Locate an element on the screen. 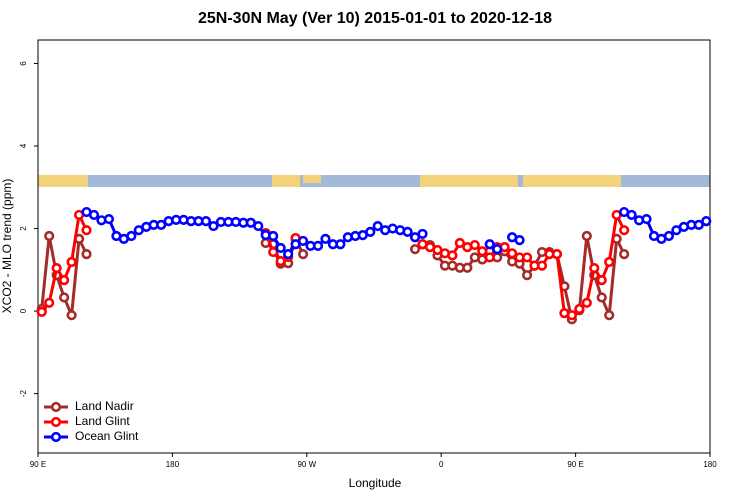 The width and height of the screenshot is (750, 500). x-tick-label: 0 is located at coordinates (441, 464).